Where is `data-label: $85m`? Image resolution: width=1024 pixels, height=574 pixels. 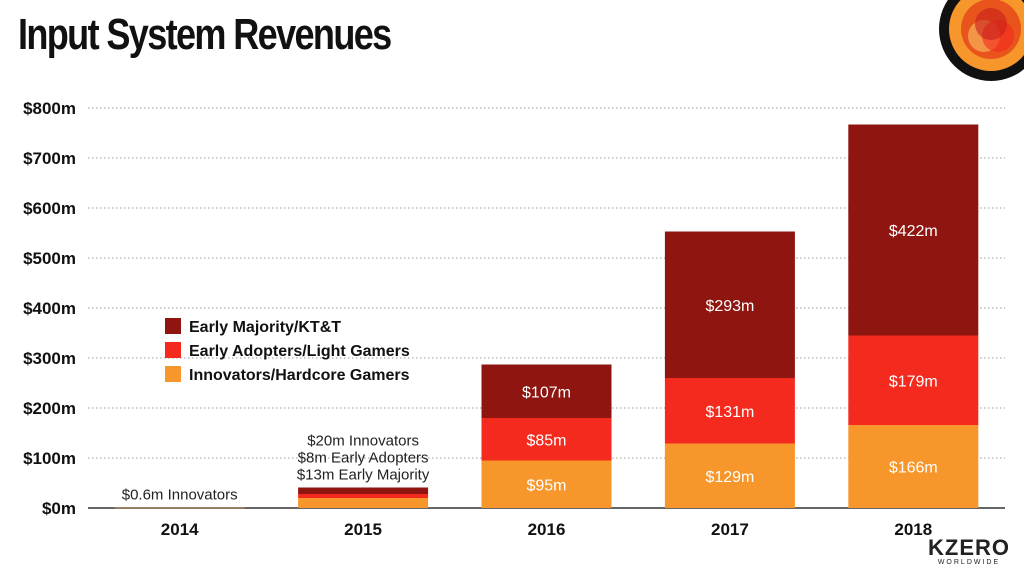
data-label: $85m is located at coordinates (546, 440).